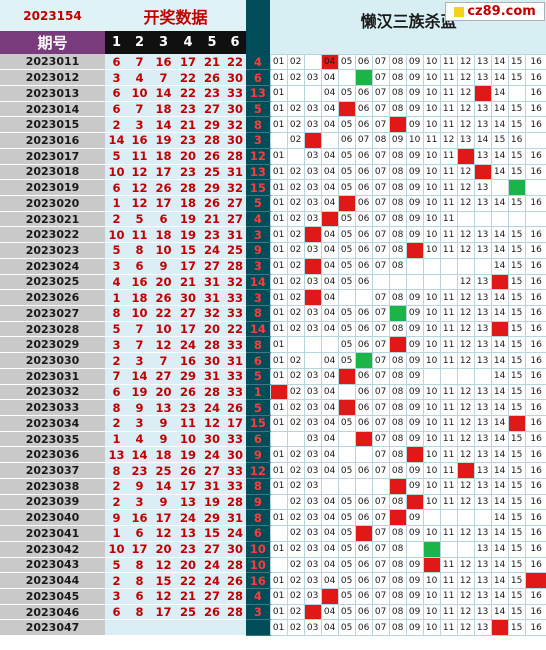 The width and height of the screenshot is (546, 650). What do you see at coordinates (258, 455) in the screenshot?
I see `blue-ball: 9` at bounding box center [258, 455].